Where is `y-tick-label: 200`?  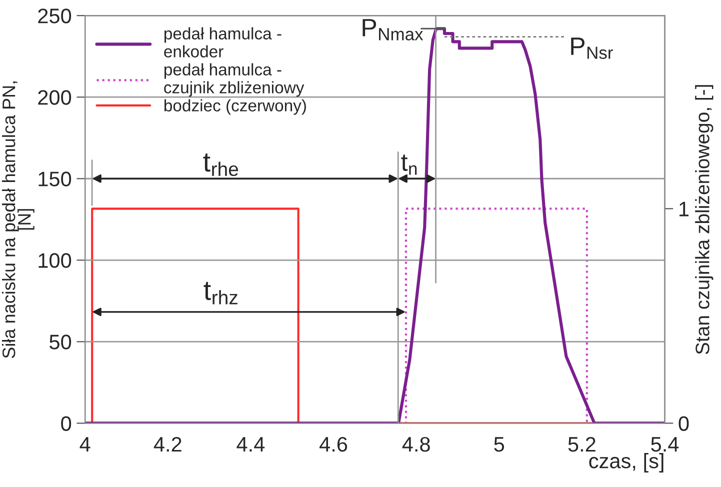
y-tick-label: 200 is located at coordinates (55, 97).